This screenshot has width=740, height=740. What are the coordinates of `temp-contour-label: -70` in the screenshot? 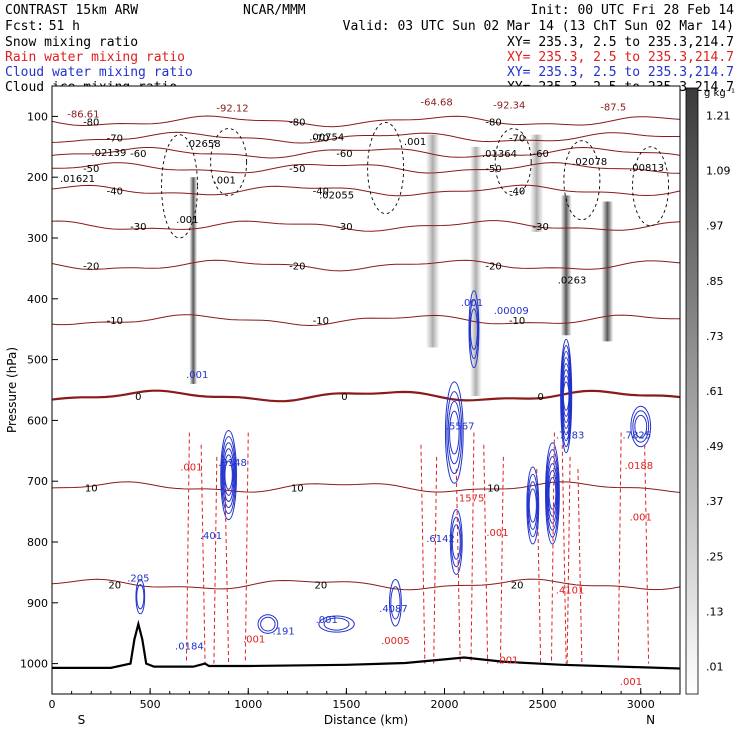 It's located at (321, 139).